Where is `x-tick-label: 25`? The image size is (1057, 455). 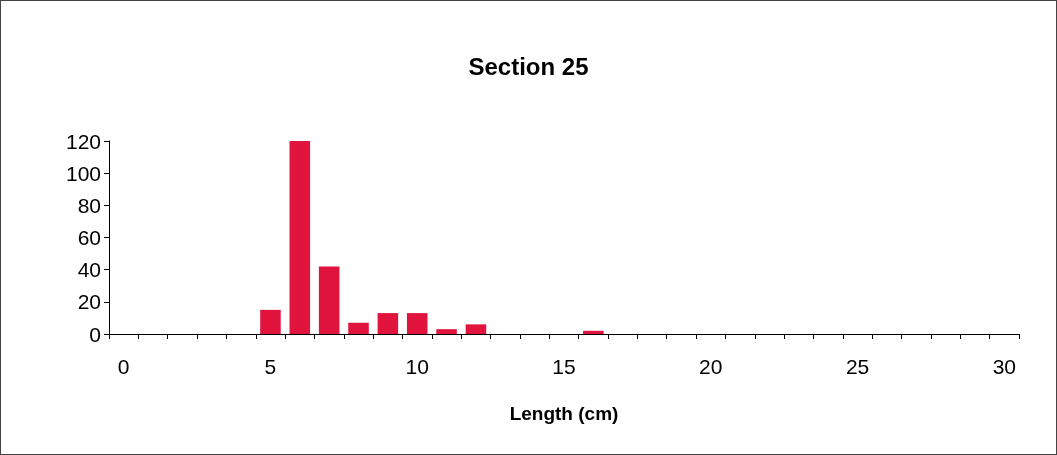
x-tick-label: 25 is located at coordinates (857, 366).